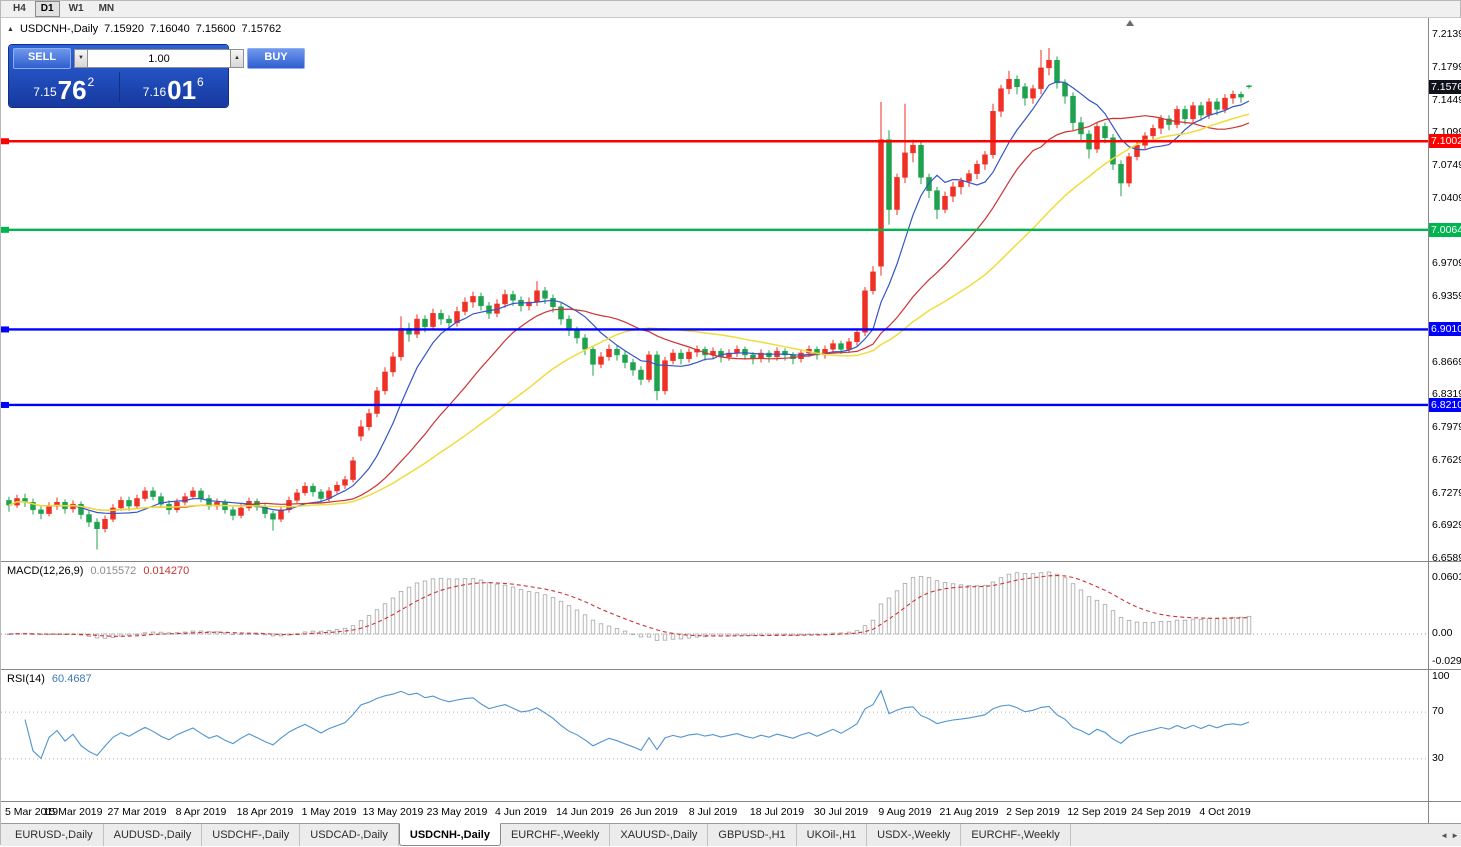  What do you see at coordinates (905, 812) in the screenshot?
I see `date-tick-label: 9 Aug 2019` at bounding box center [905, 812].